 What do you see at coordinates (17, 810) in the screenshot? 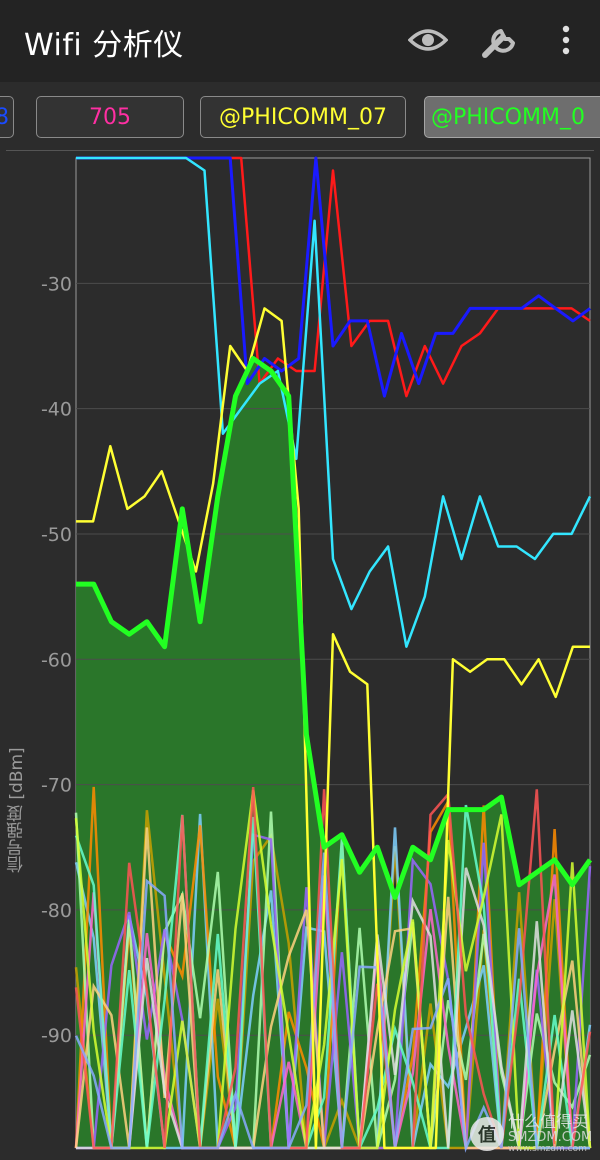
I see `y-axis-label: 信号强度 [dBm]` at bounding box center [17, 810].